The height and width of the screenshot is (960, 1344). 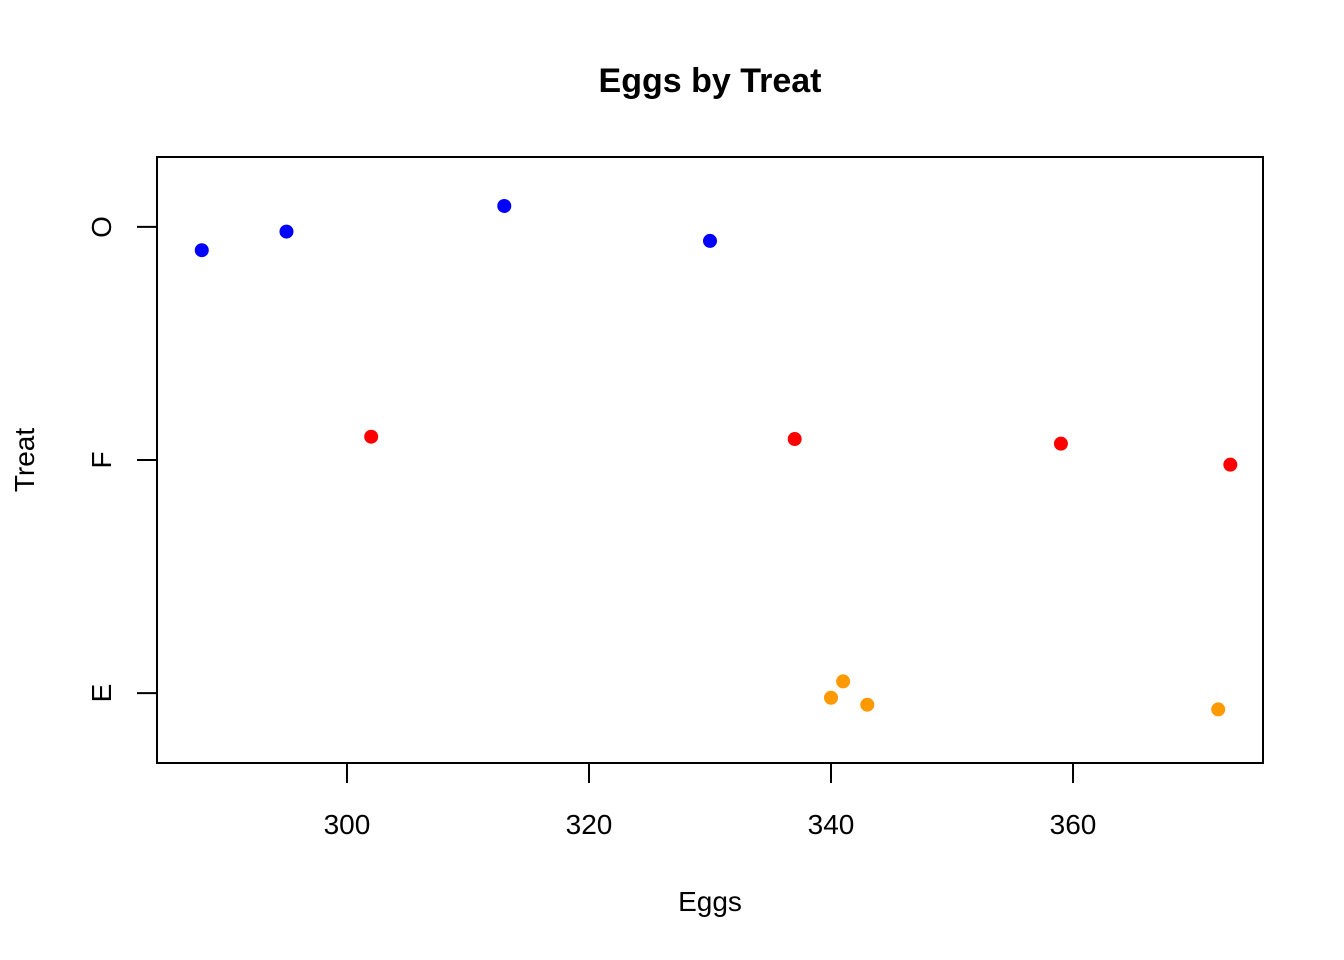 What do you see at coordinates (1073, 824) in the screenshot?
I see `x-tick-label: 360` at bounding box center [1073, 824].